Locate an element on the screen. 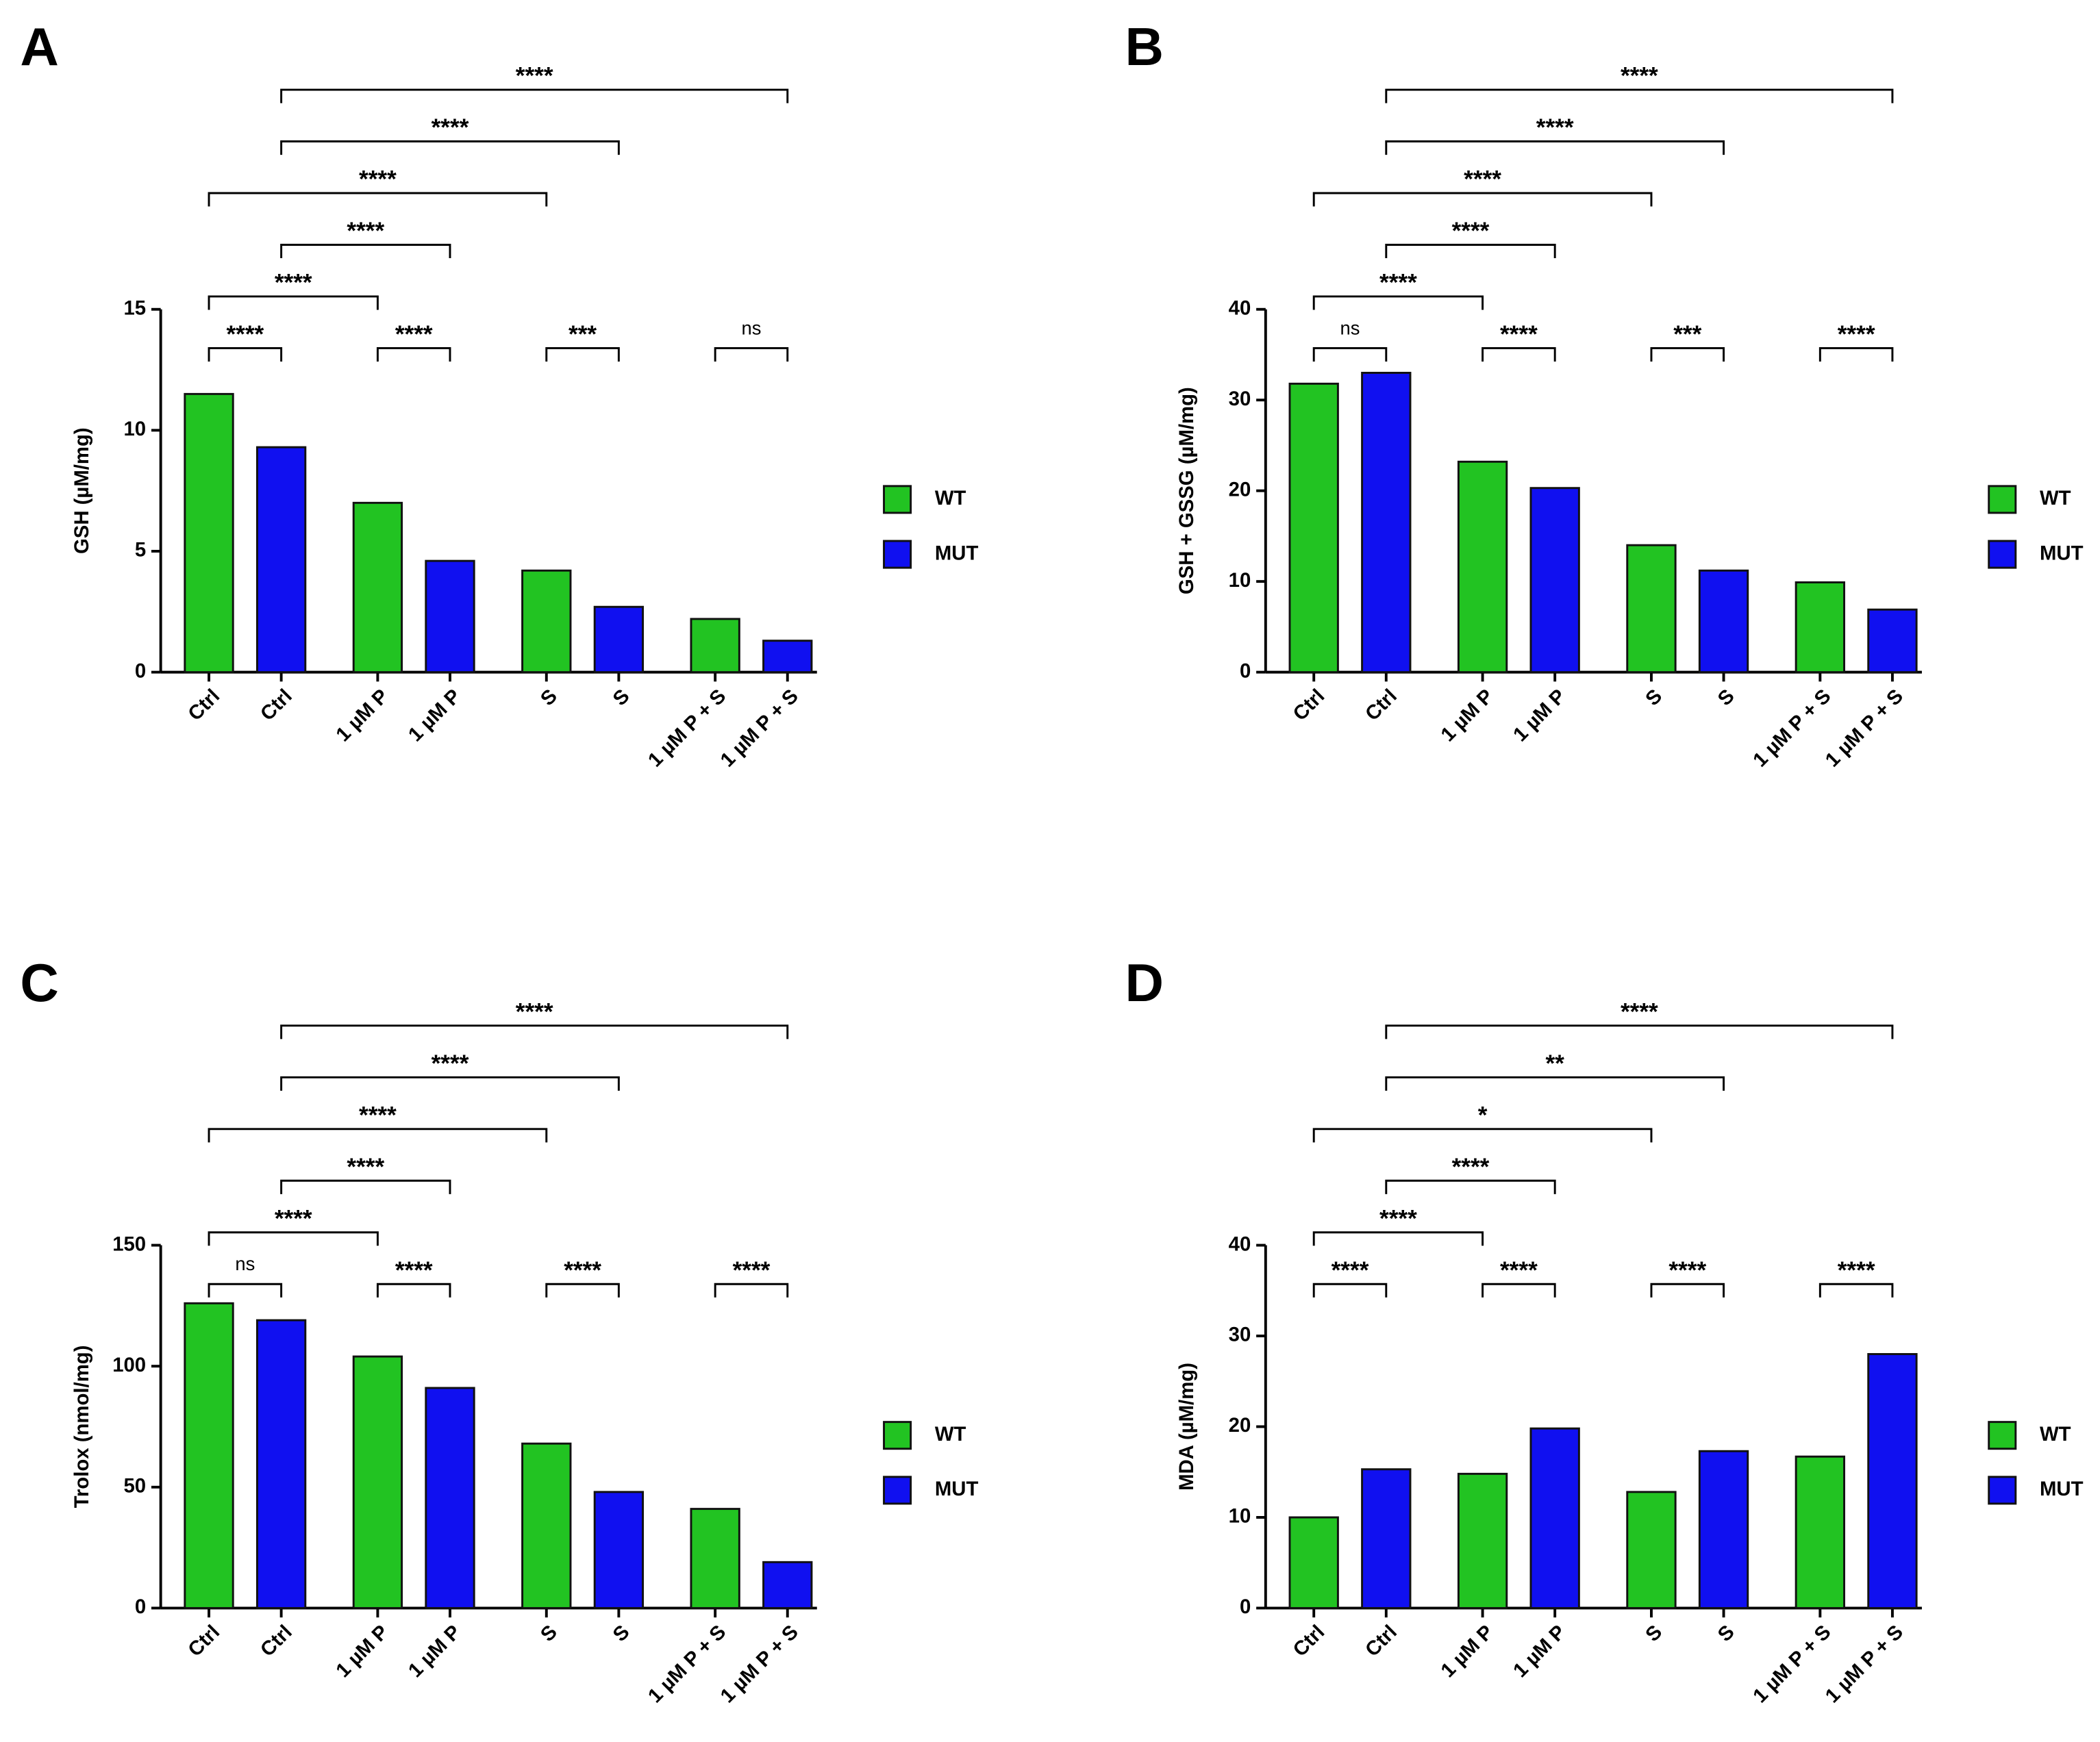 The image size is (2100, 1742). y-axis-label: GSH + GSSG (µM/mg) is located at coordinates (1186, 490).